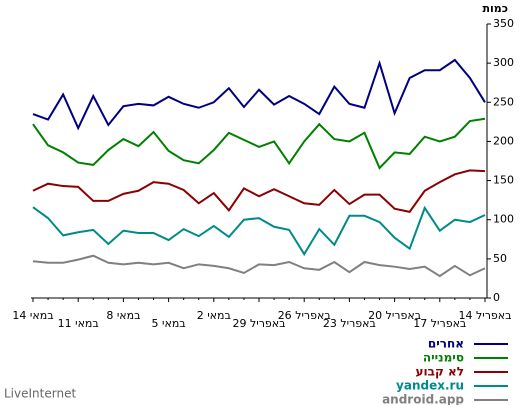 The image size is (520, 405). Describe the element at coordinates (503, 219) in the screenshot. I see `y-tick-label: 100` at that location.